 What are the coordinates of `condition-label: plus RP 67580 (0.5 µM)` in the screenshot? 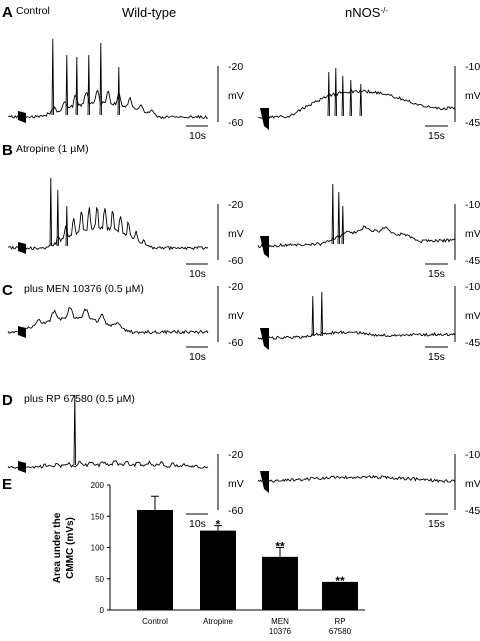 It's located at (79, 399).